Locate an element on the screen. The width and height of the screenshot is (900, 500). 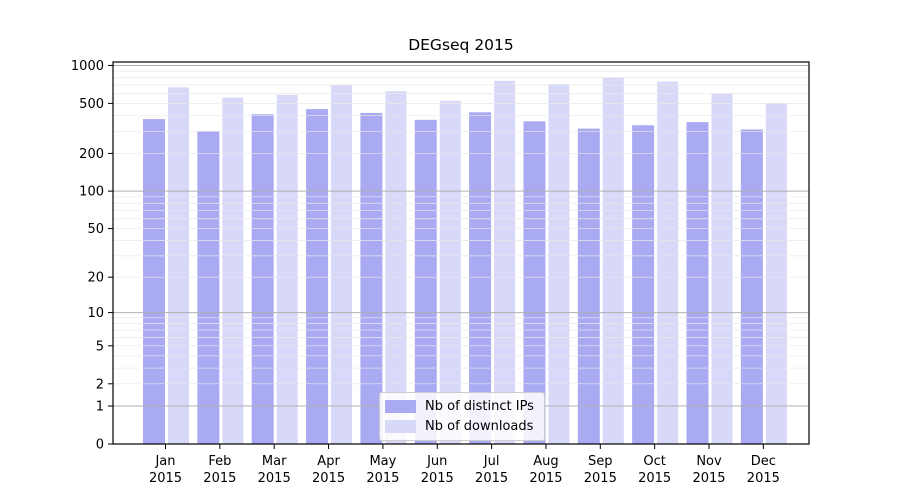
bar-oct-downloads is located at coordinates (668, 262).